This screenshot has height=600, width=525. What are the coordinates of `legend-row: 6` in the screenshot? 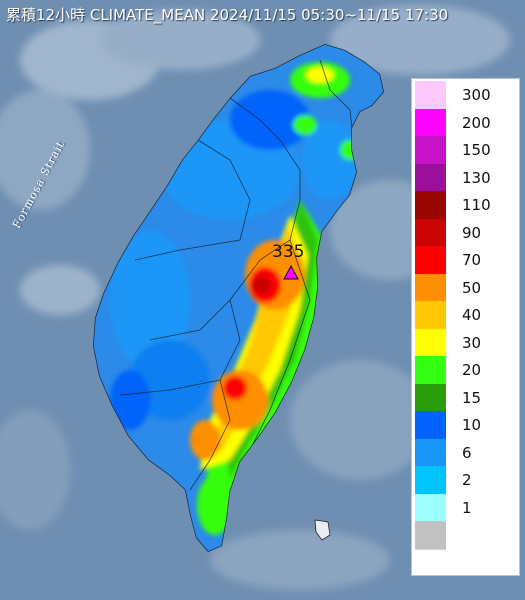 It's located at (465, 452).